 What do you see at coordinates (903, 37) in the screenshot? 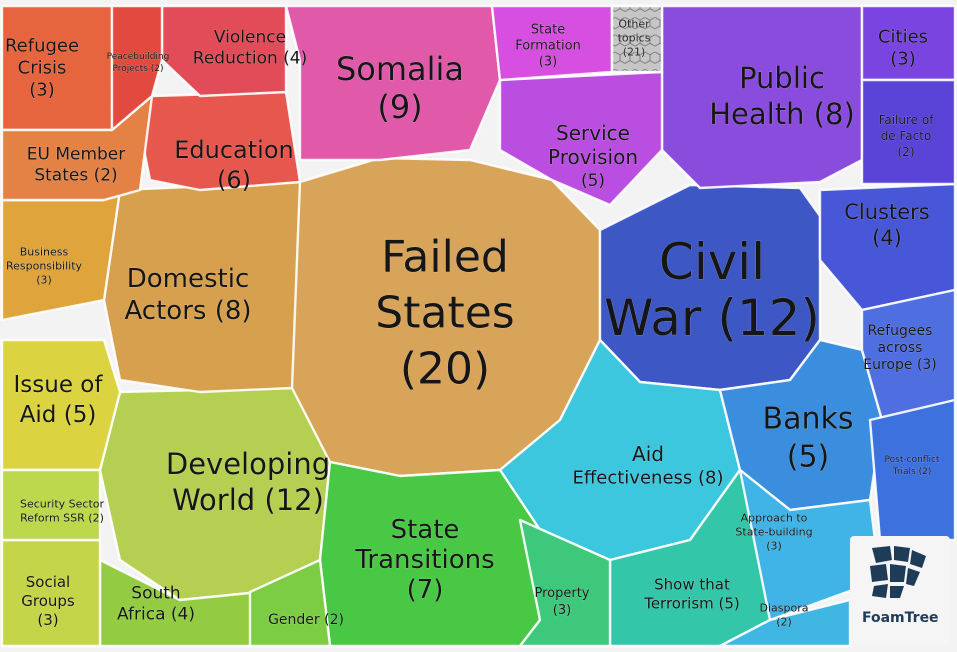
I see `topic-label-cities-line-0: Cities` at bounding box center [903, 37].